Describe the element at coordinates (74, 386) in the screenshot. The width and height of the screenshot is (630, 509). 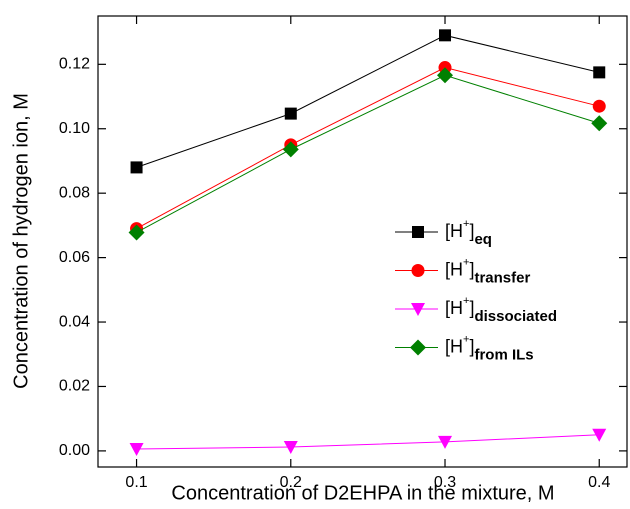
I see `y-tick-label: 0.02` at that location.